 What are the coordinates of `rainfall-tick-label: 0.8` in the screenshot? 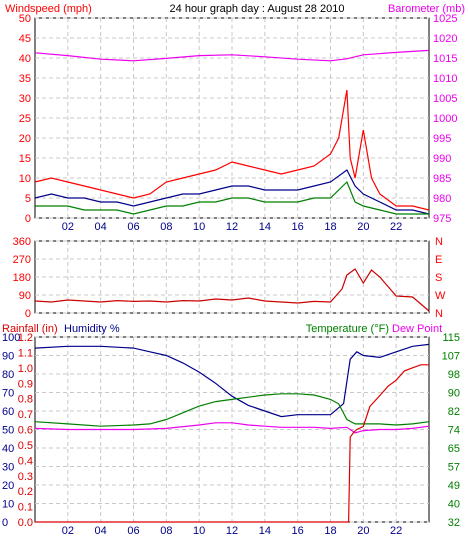 It's located at (25, 400).